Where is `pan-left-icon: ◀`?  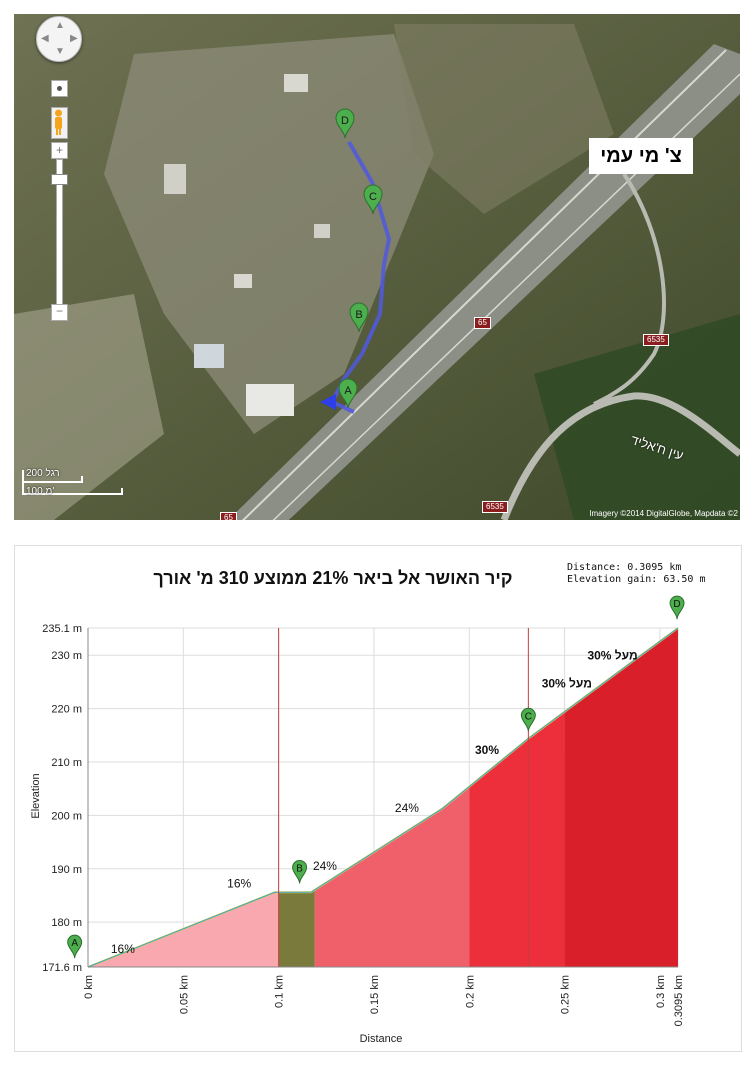
pan-left-icon: ◀ is located at coordinates (45, 38).